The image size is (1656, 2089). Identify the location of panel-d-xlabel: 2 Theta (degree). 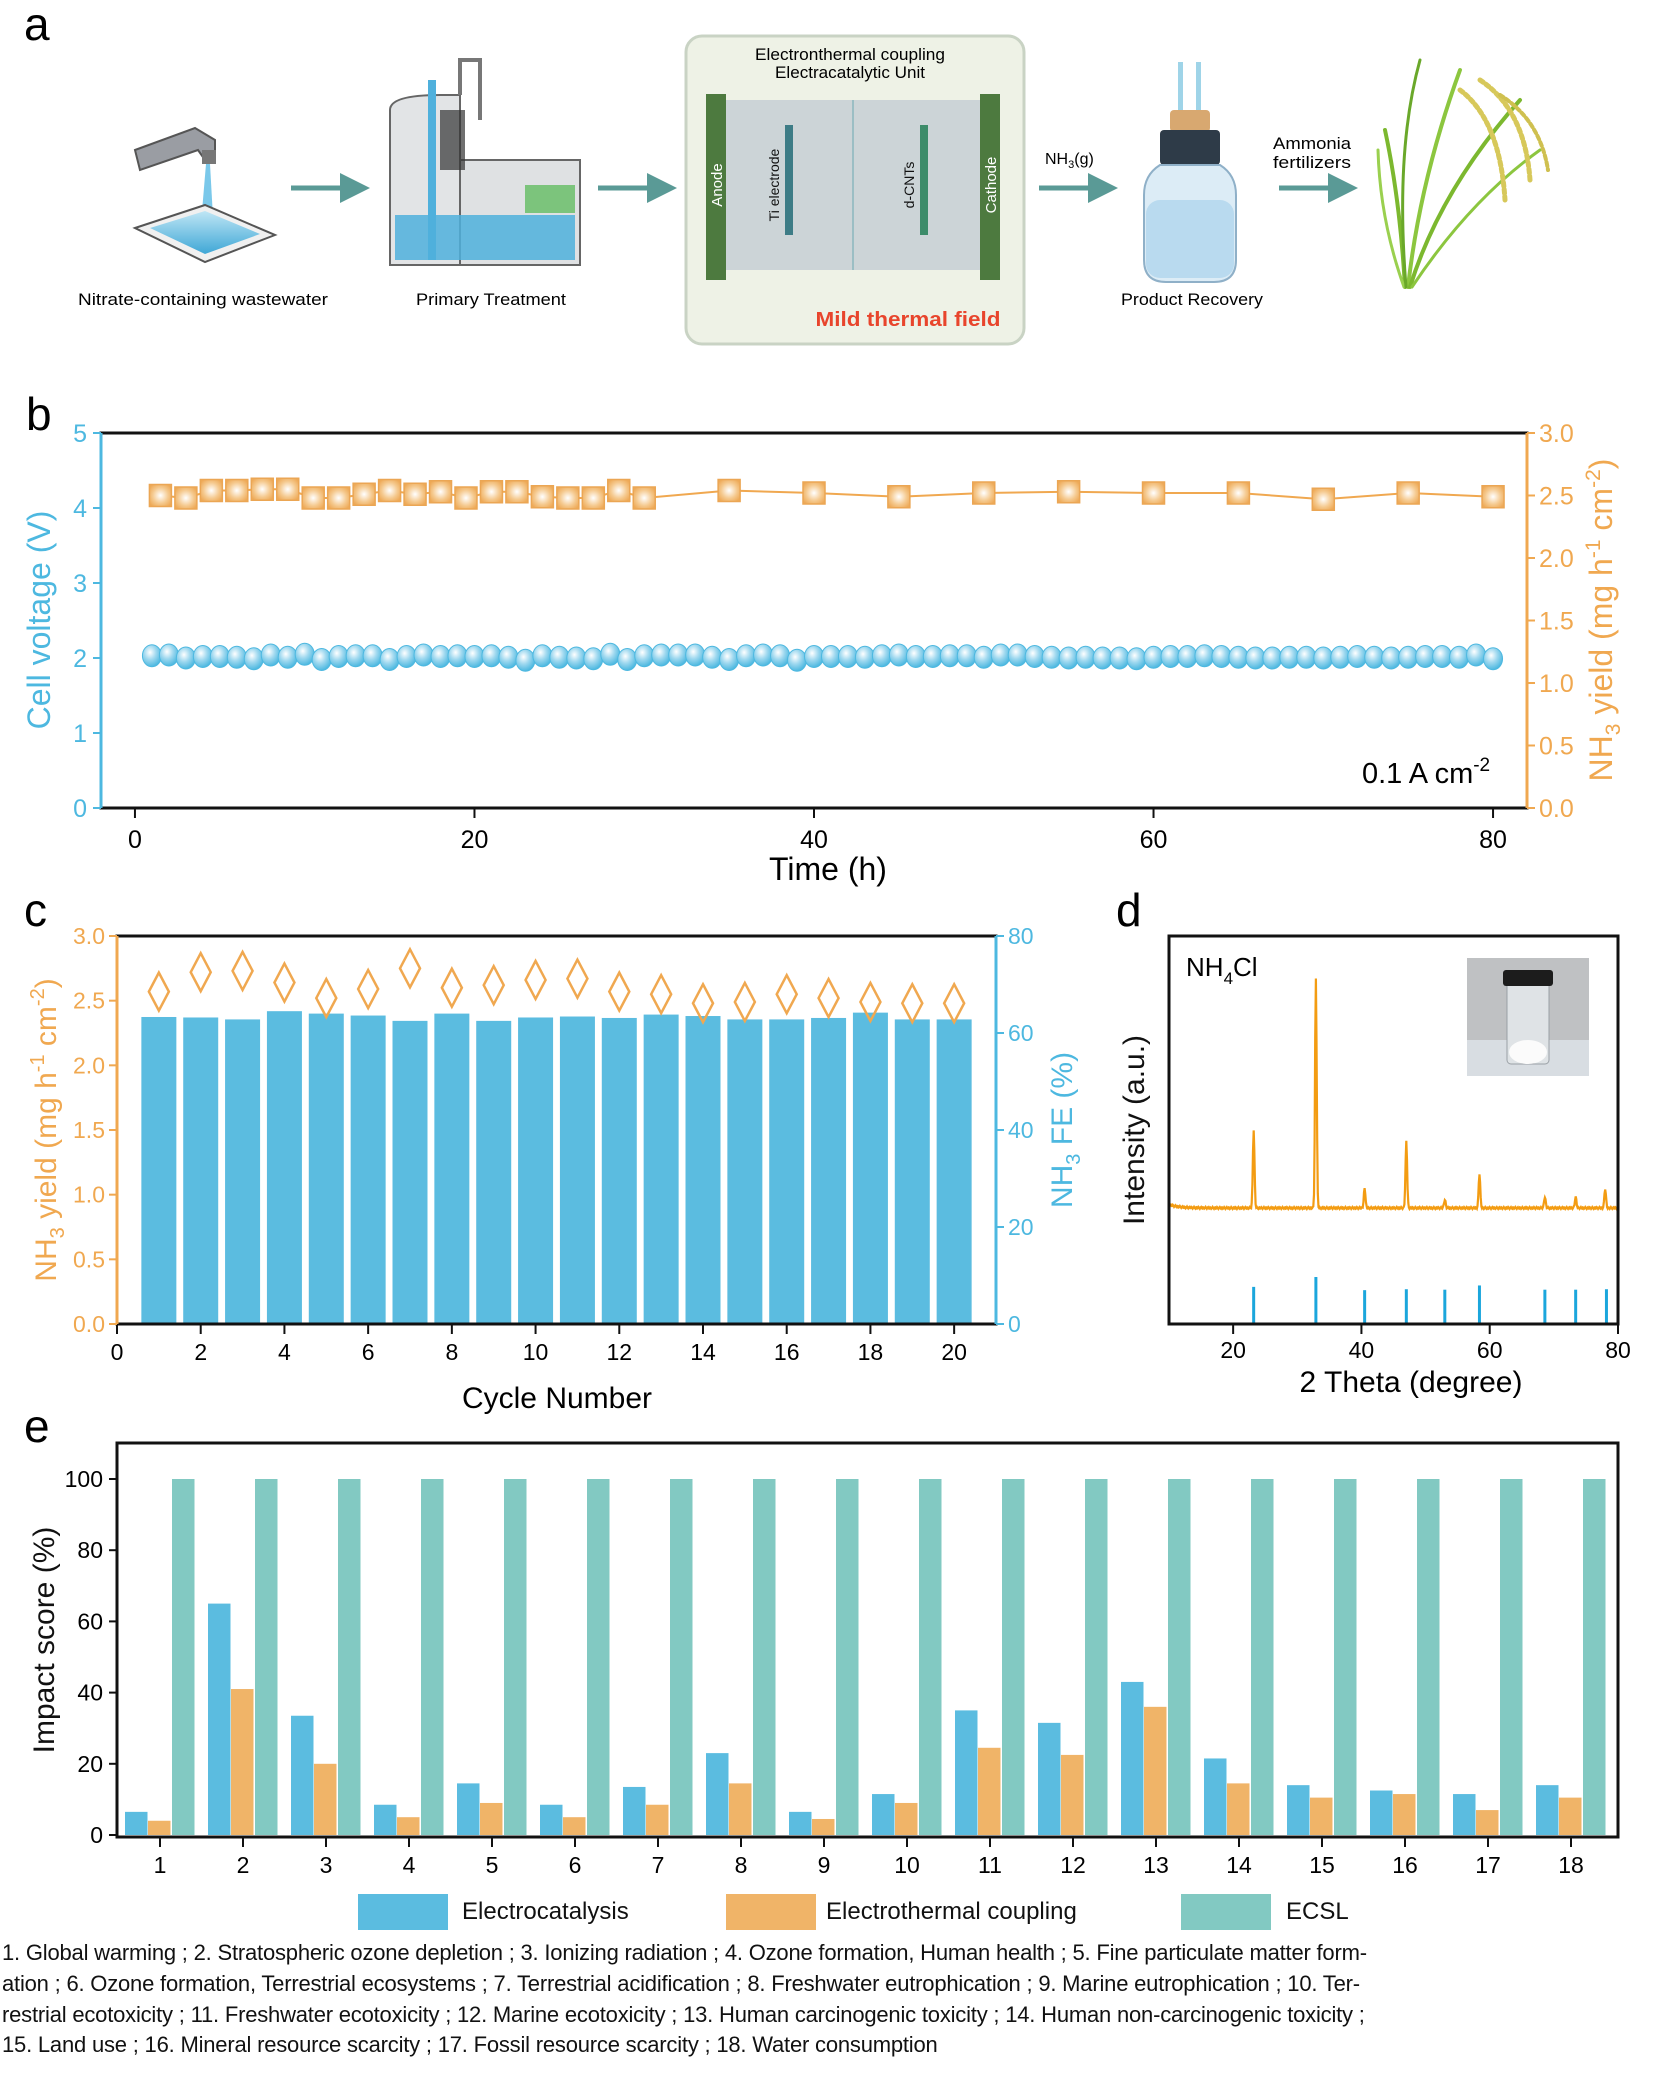
(1411, 1382).